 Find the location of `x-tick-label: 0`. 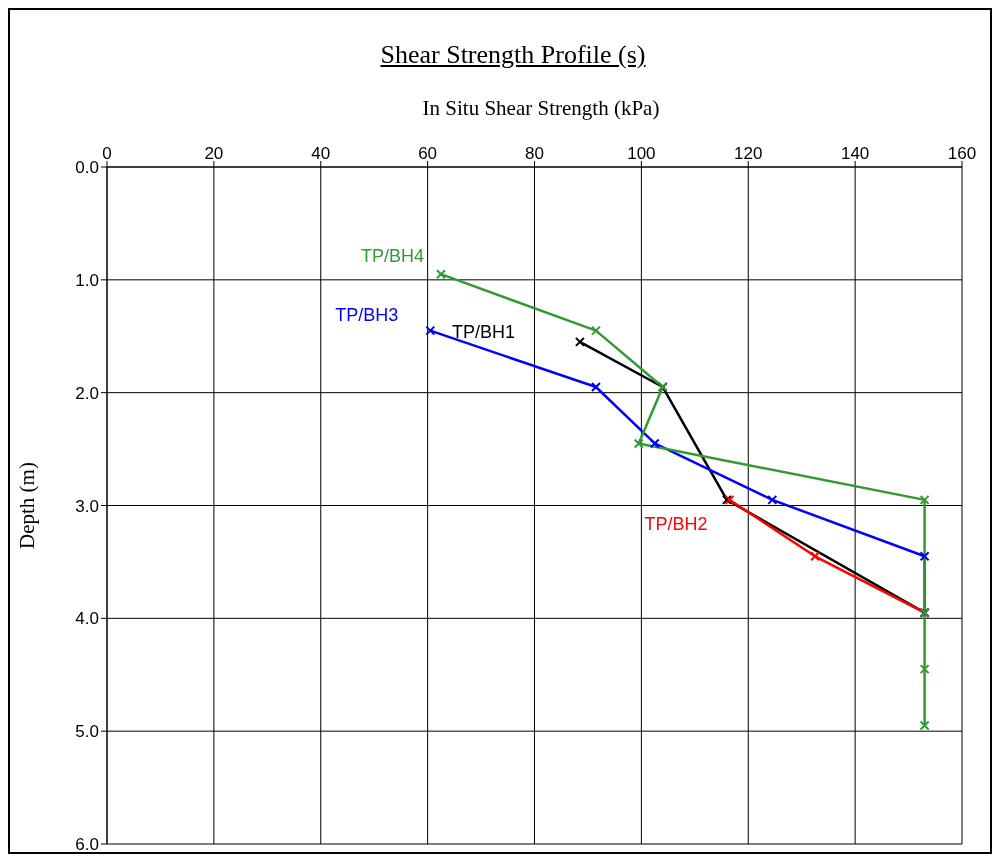

x-tick-label: 0 is located at coordinates (107, 153).